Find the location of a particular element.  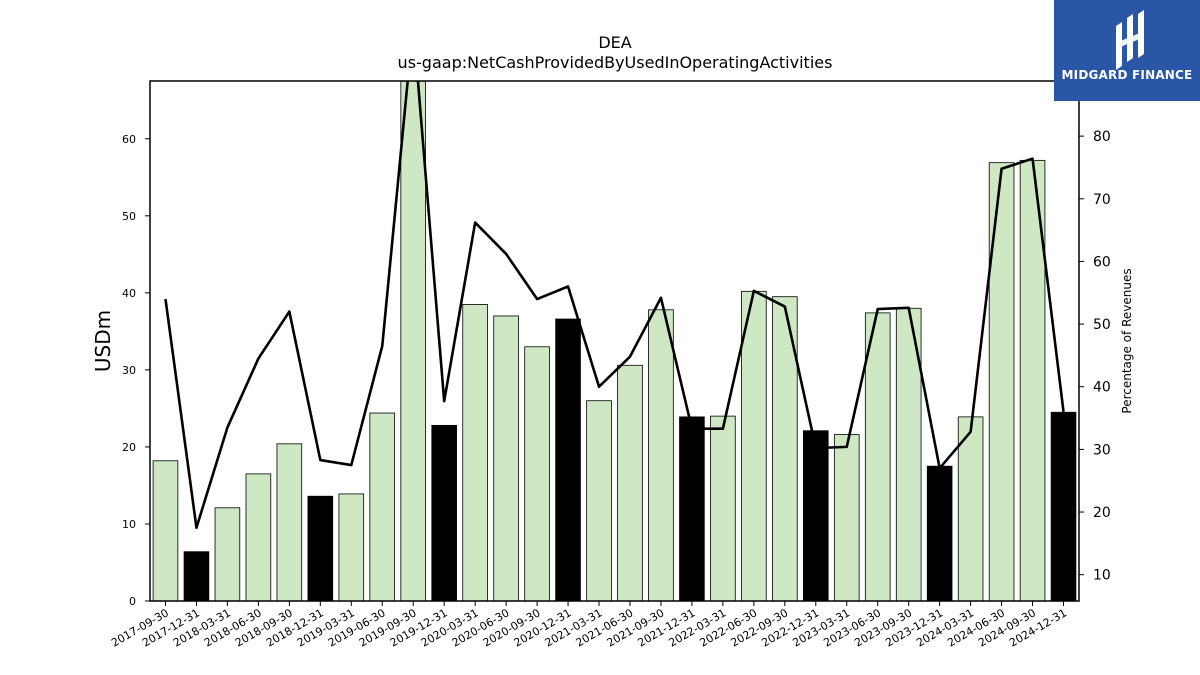

y-tick-label: 60 is located at coordinates (129, 139).